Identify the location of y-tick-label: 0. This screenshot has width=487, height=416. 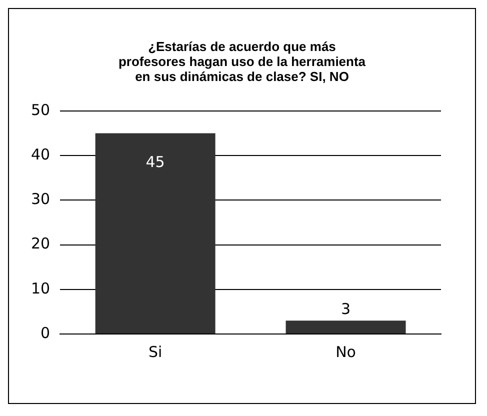
(45, 333).